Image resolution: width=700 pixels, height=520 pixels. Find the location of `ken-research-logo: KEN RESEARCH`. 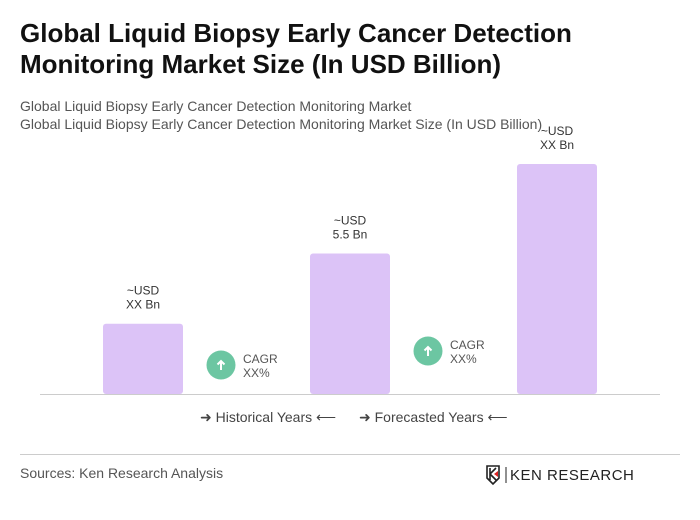

ken-research-logo: KEN RESEARCH is located at coordinates (571, 477).